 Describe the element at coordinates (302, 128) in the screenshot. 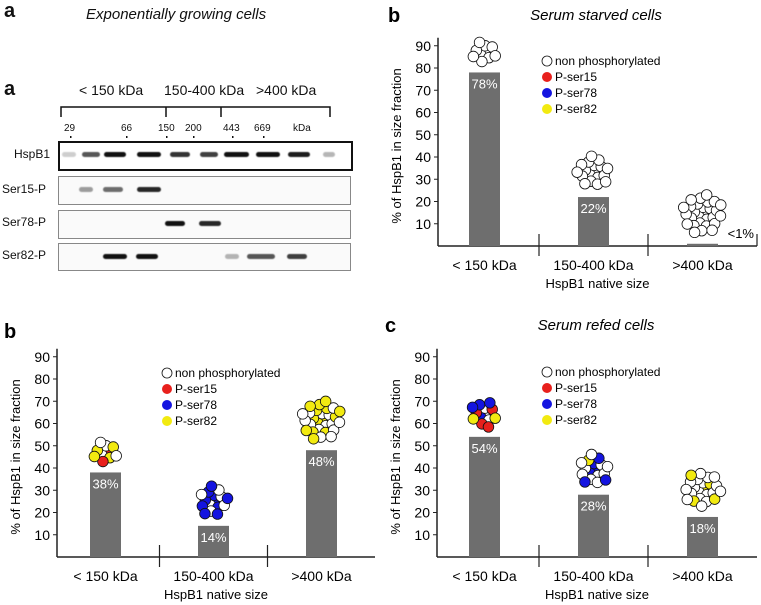

I see `marker-kda: kDa` at that location.